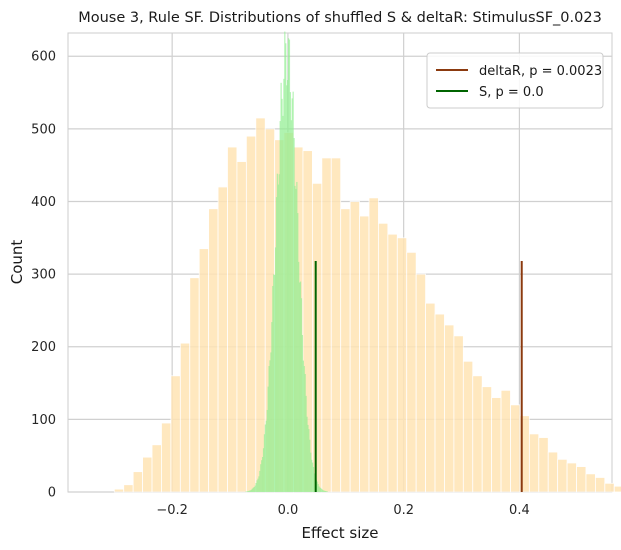 The width and height of the screenshot is (621, 550). I want to click on y-tick-label: 500, so click(43, 129).